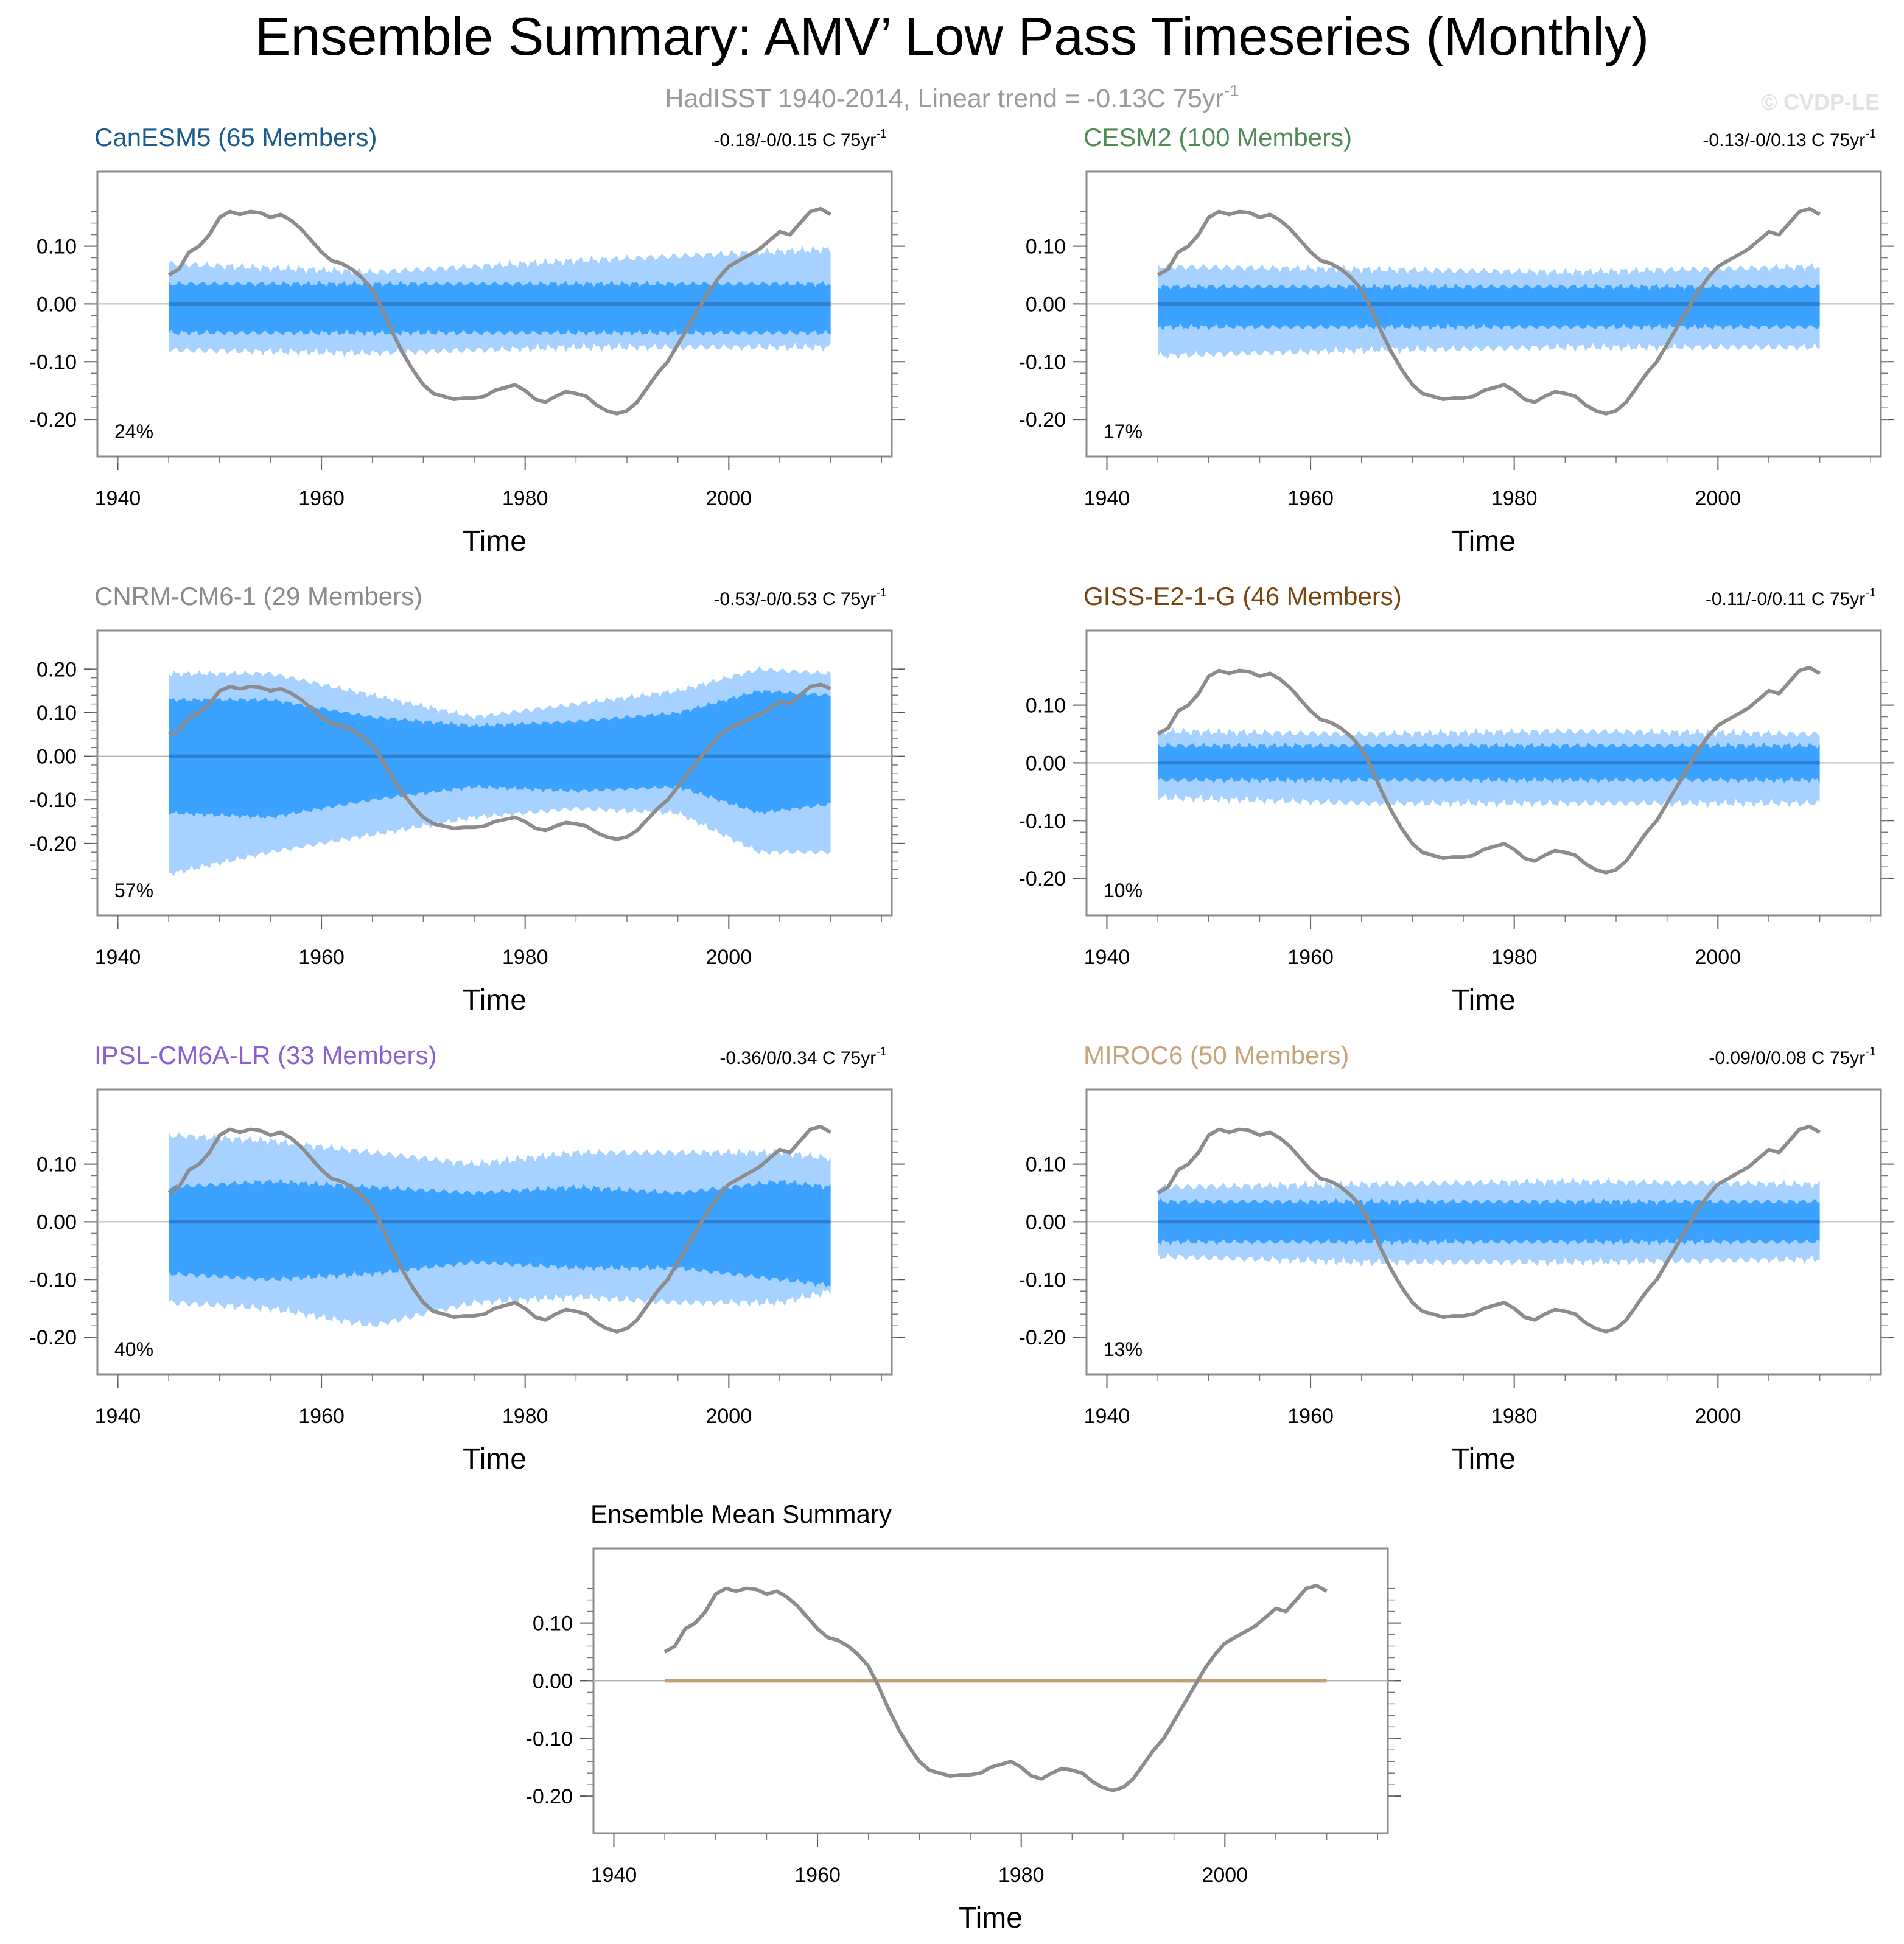 Image resolution: width=1904 pixels, height=1944 pixels. Describe the element at coordinates (797, 1058) in the screenshot. I see `trend-text: -0.36/0/0.34 C 75yr` at that location.